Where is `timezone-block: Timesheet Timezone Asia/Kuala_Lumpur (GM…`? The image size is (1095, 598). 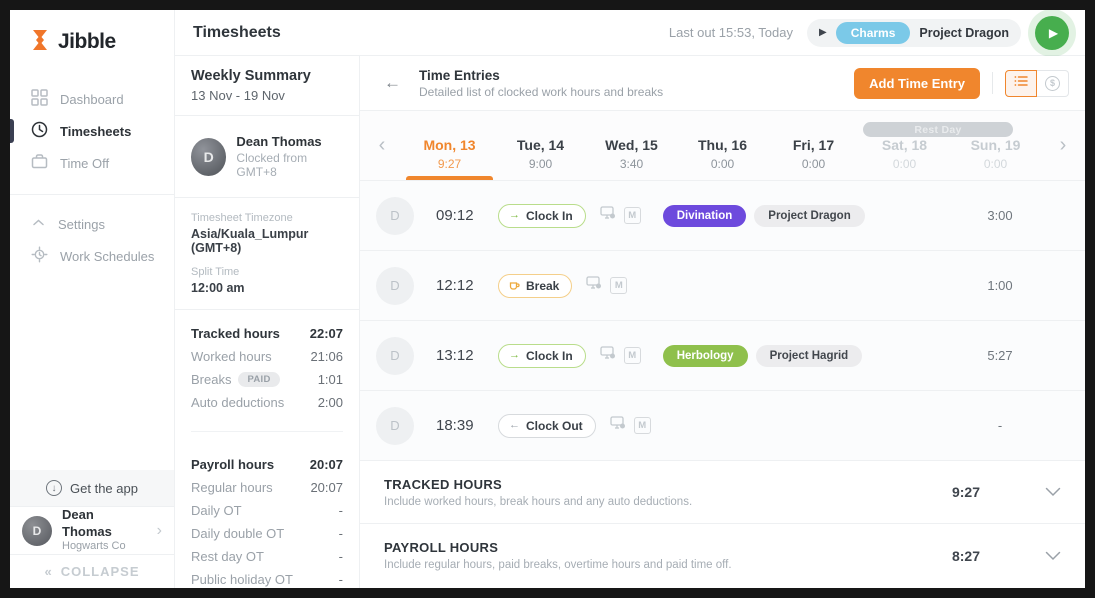
timezone-block: Timesheet Timezone Asia/Kuala_Lumpur (GM… is located at coordinates (267, 254).